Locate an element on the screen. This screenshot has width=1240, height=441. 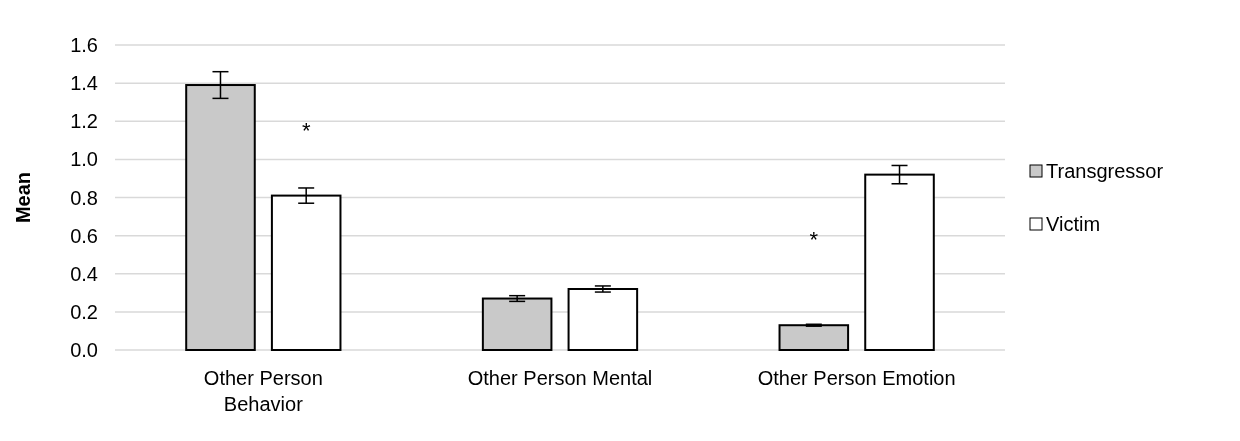
y-tick-label: 0.0 is located at coordinates (84, 350).